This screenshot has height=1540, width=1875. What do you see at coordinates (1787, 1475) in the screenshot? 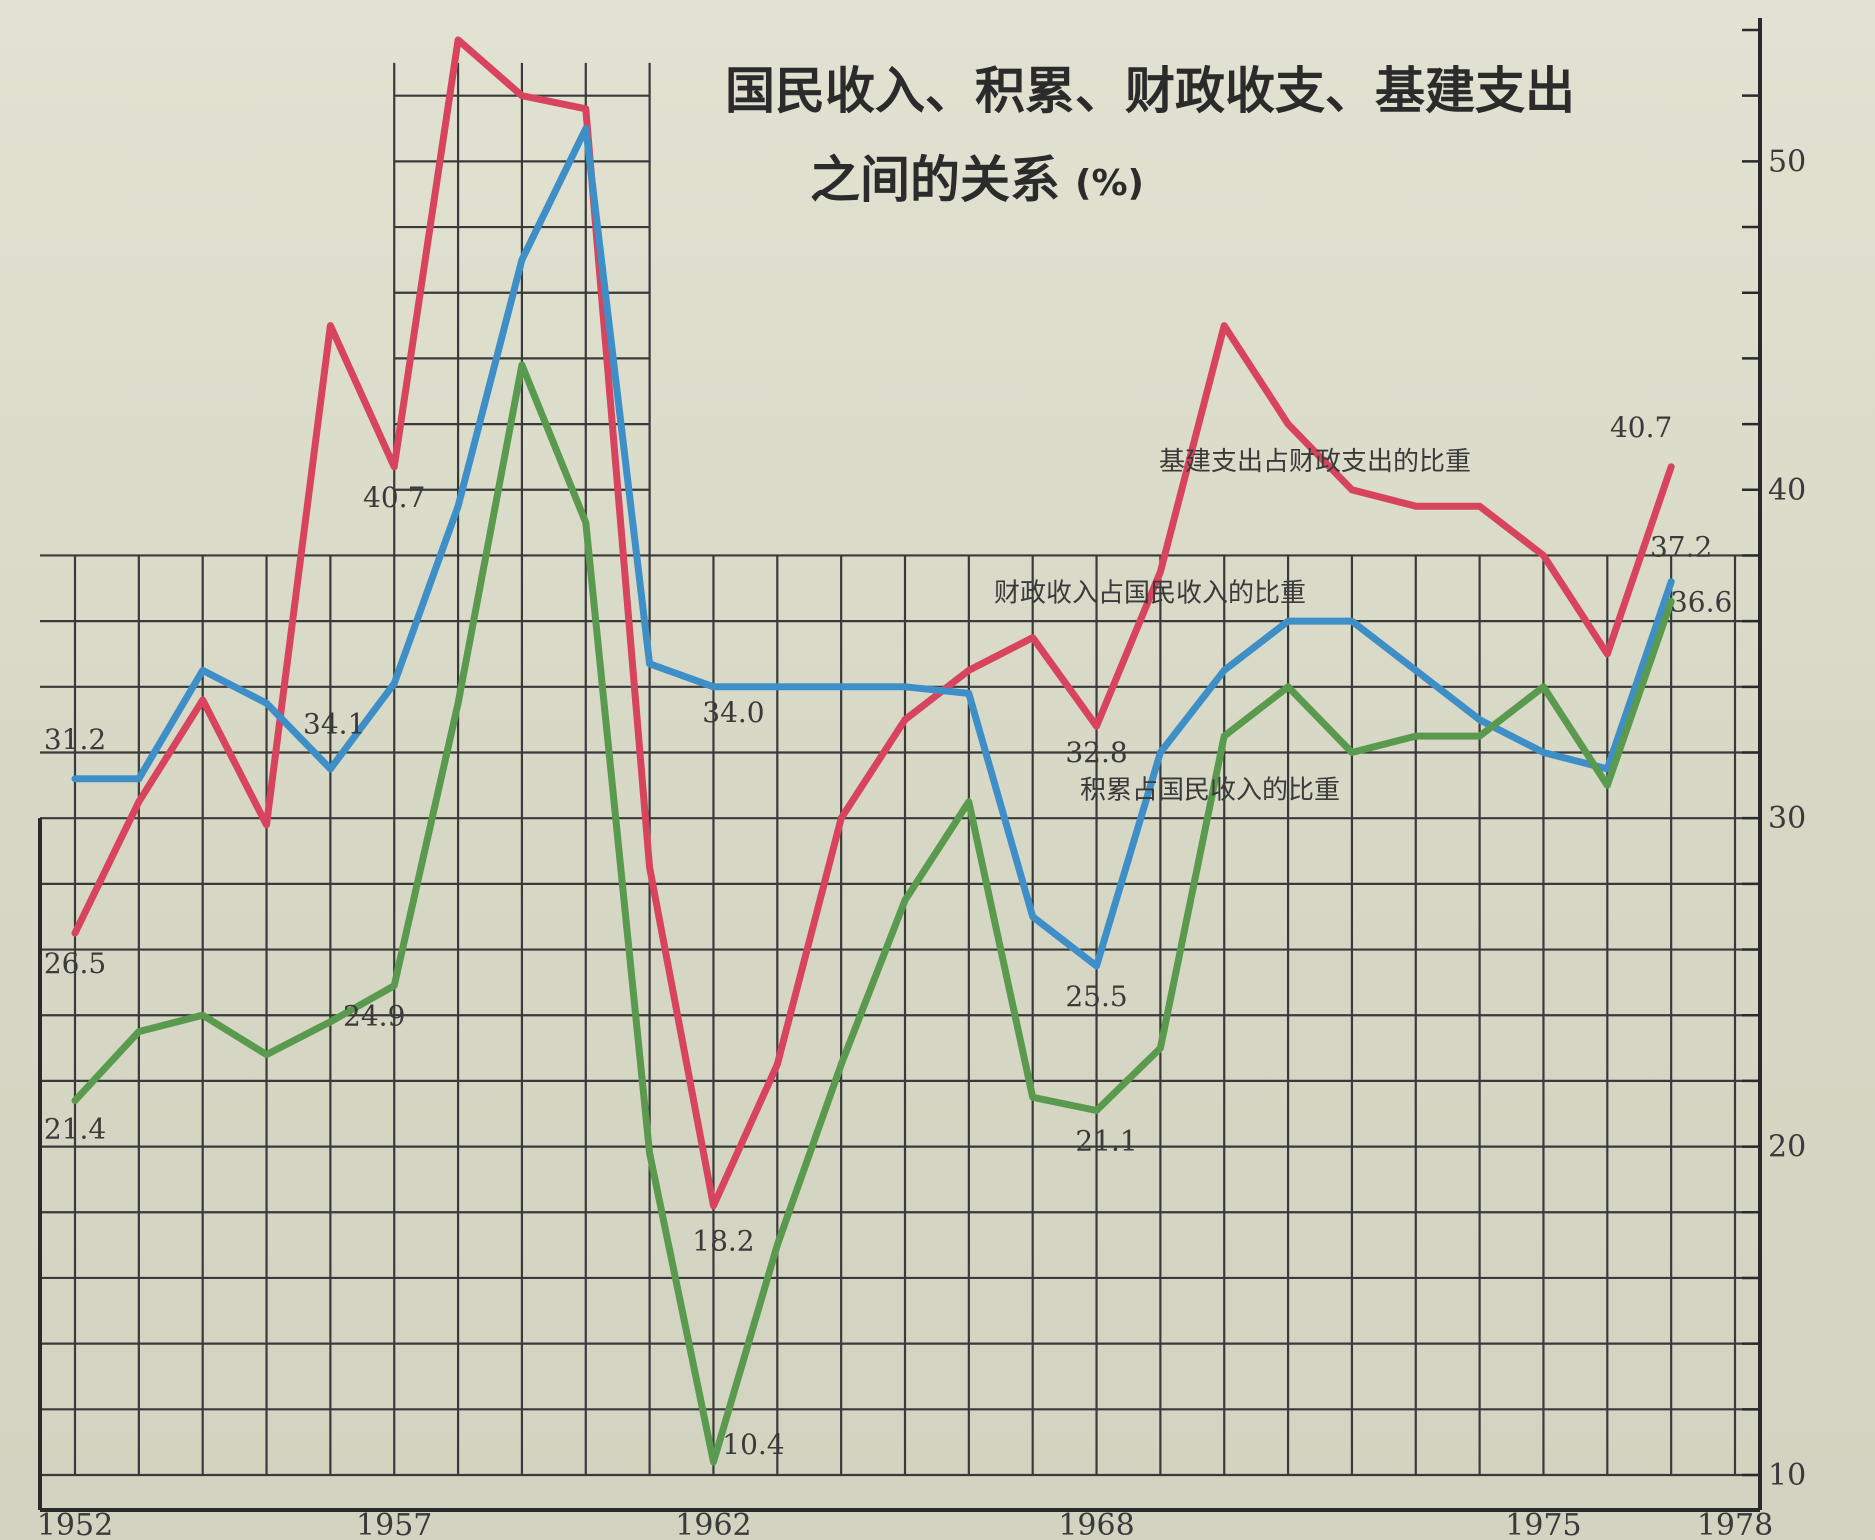
I see `y-tick-label: 10` at bounding box center [1787, 1475].